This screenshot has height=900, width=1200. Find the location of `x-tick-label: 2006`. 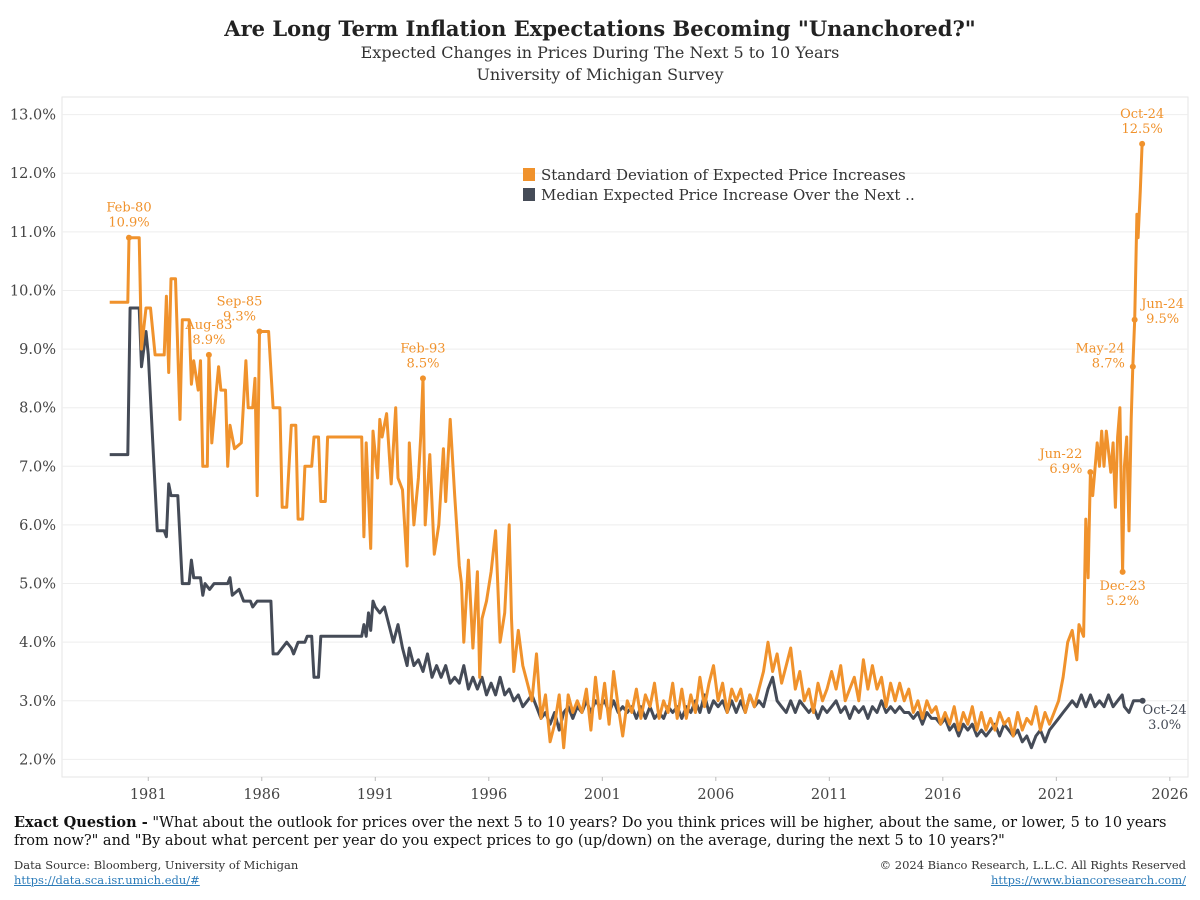

x-tick-label: 2006 is located at coordinates (715, 793).